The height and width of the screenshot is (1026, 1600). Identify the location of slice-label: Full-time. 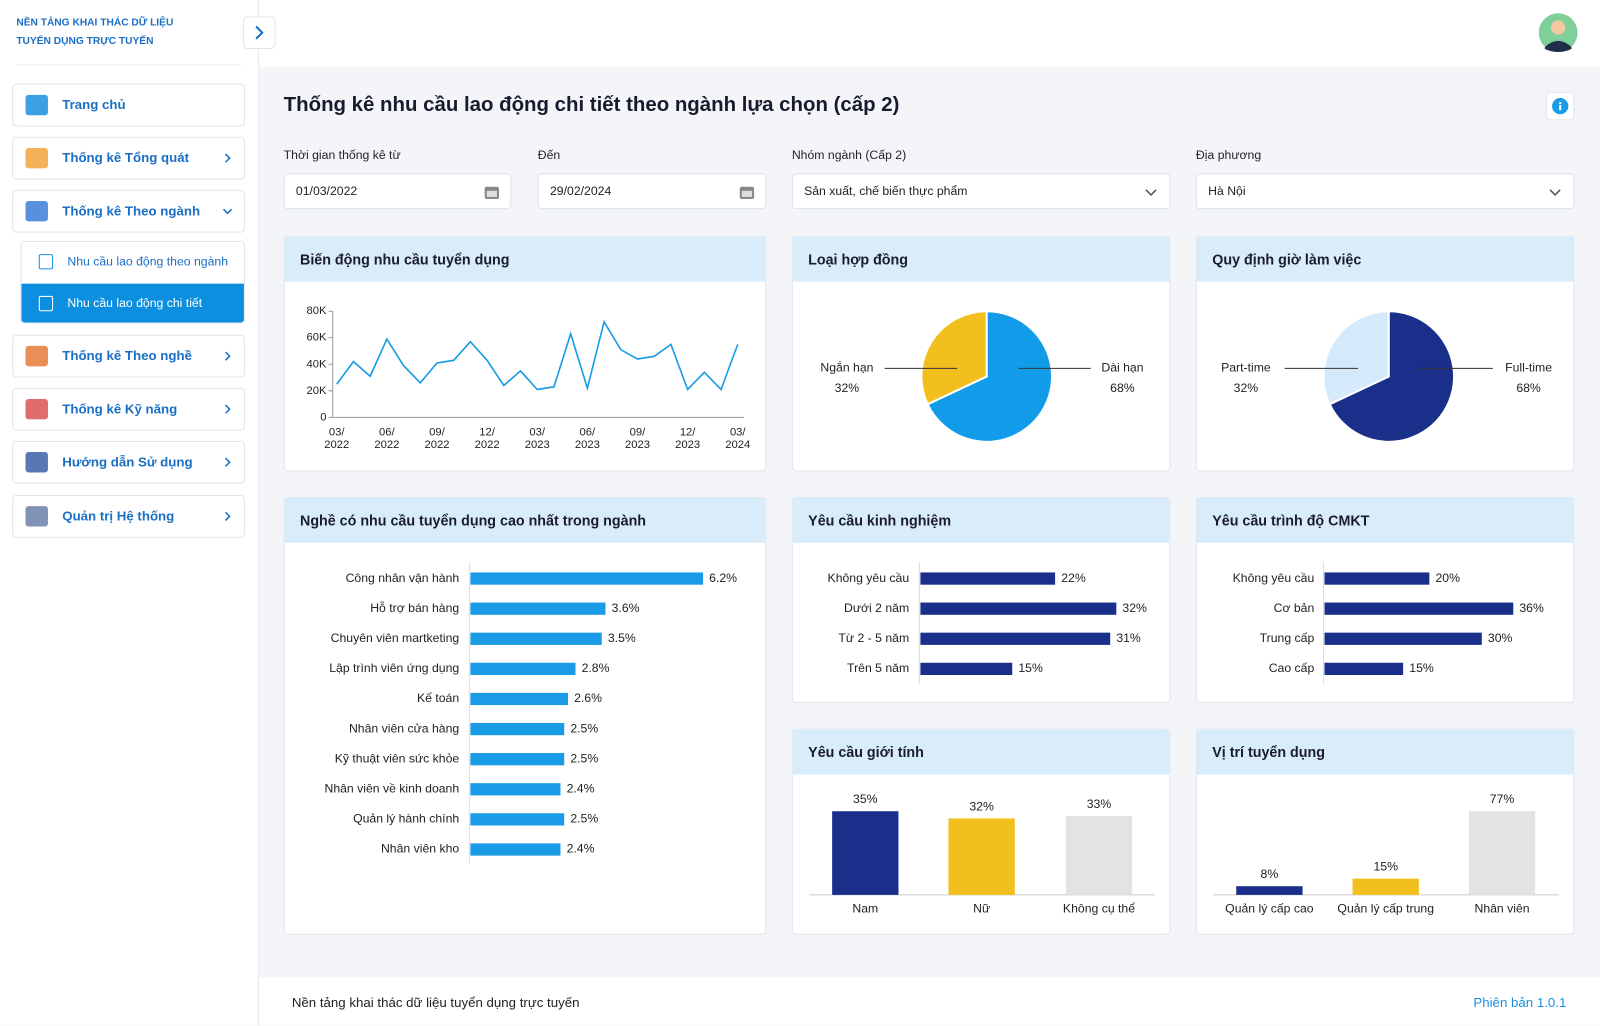
(1528, 368).